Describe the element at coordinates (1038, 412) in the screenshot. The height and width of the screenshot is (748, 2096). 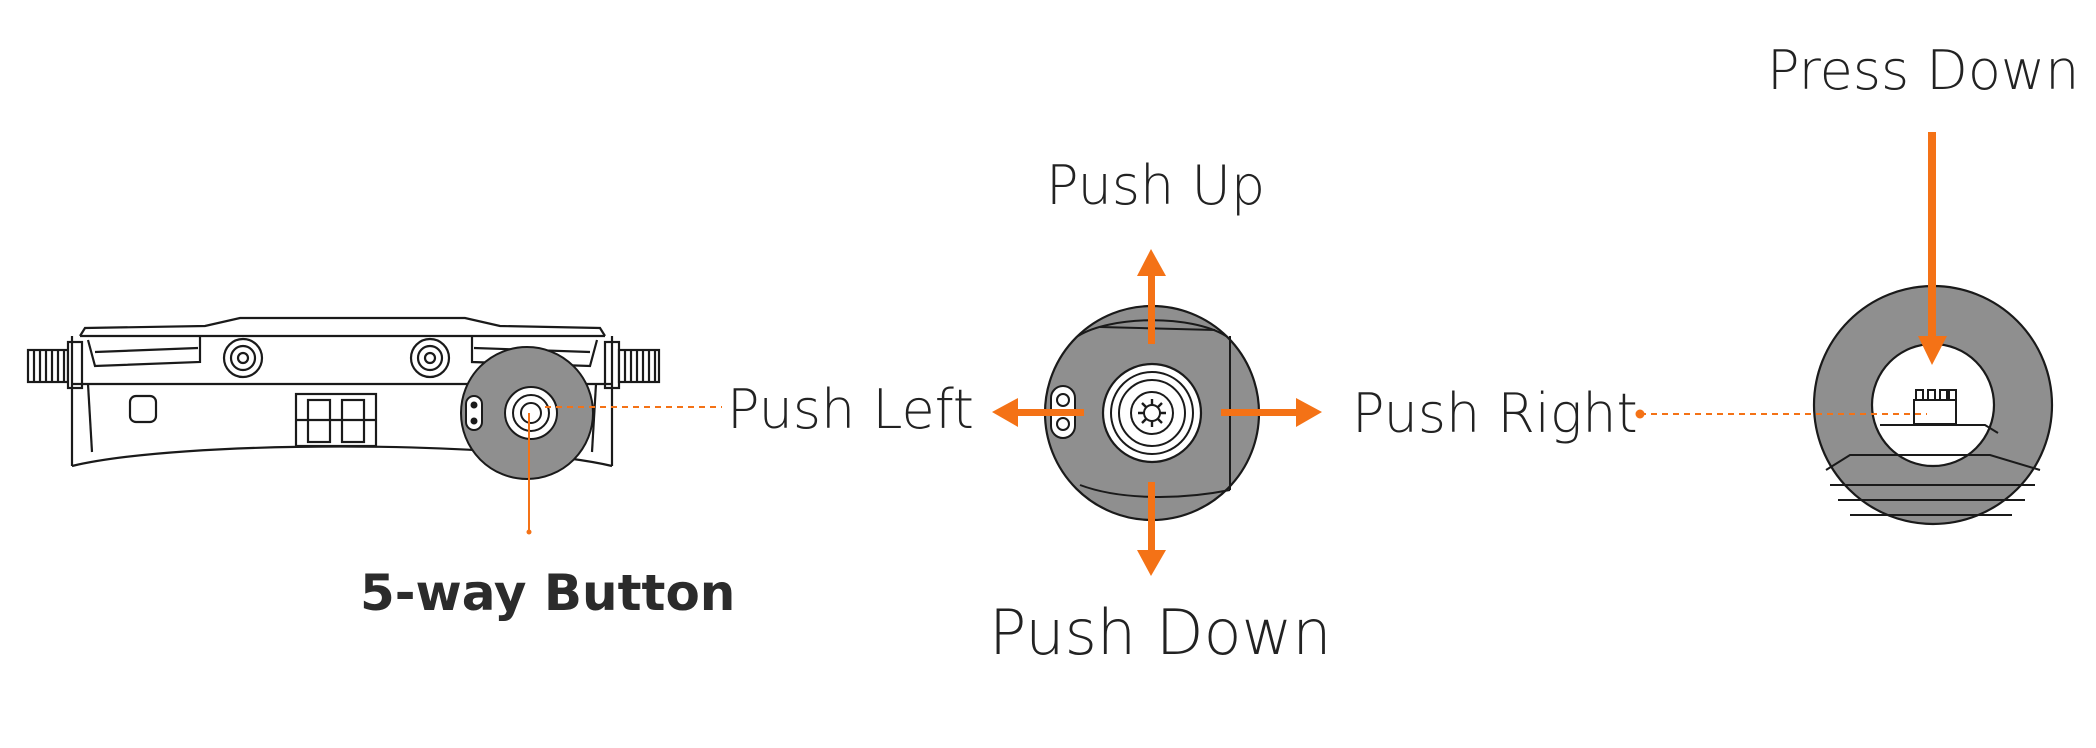
I see `arrow-left-icon` at that location.